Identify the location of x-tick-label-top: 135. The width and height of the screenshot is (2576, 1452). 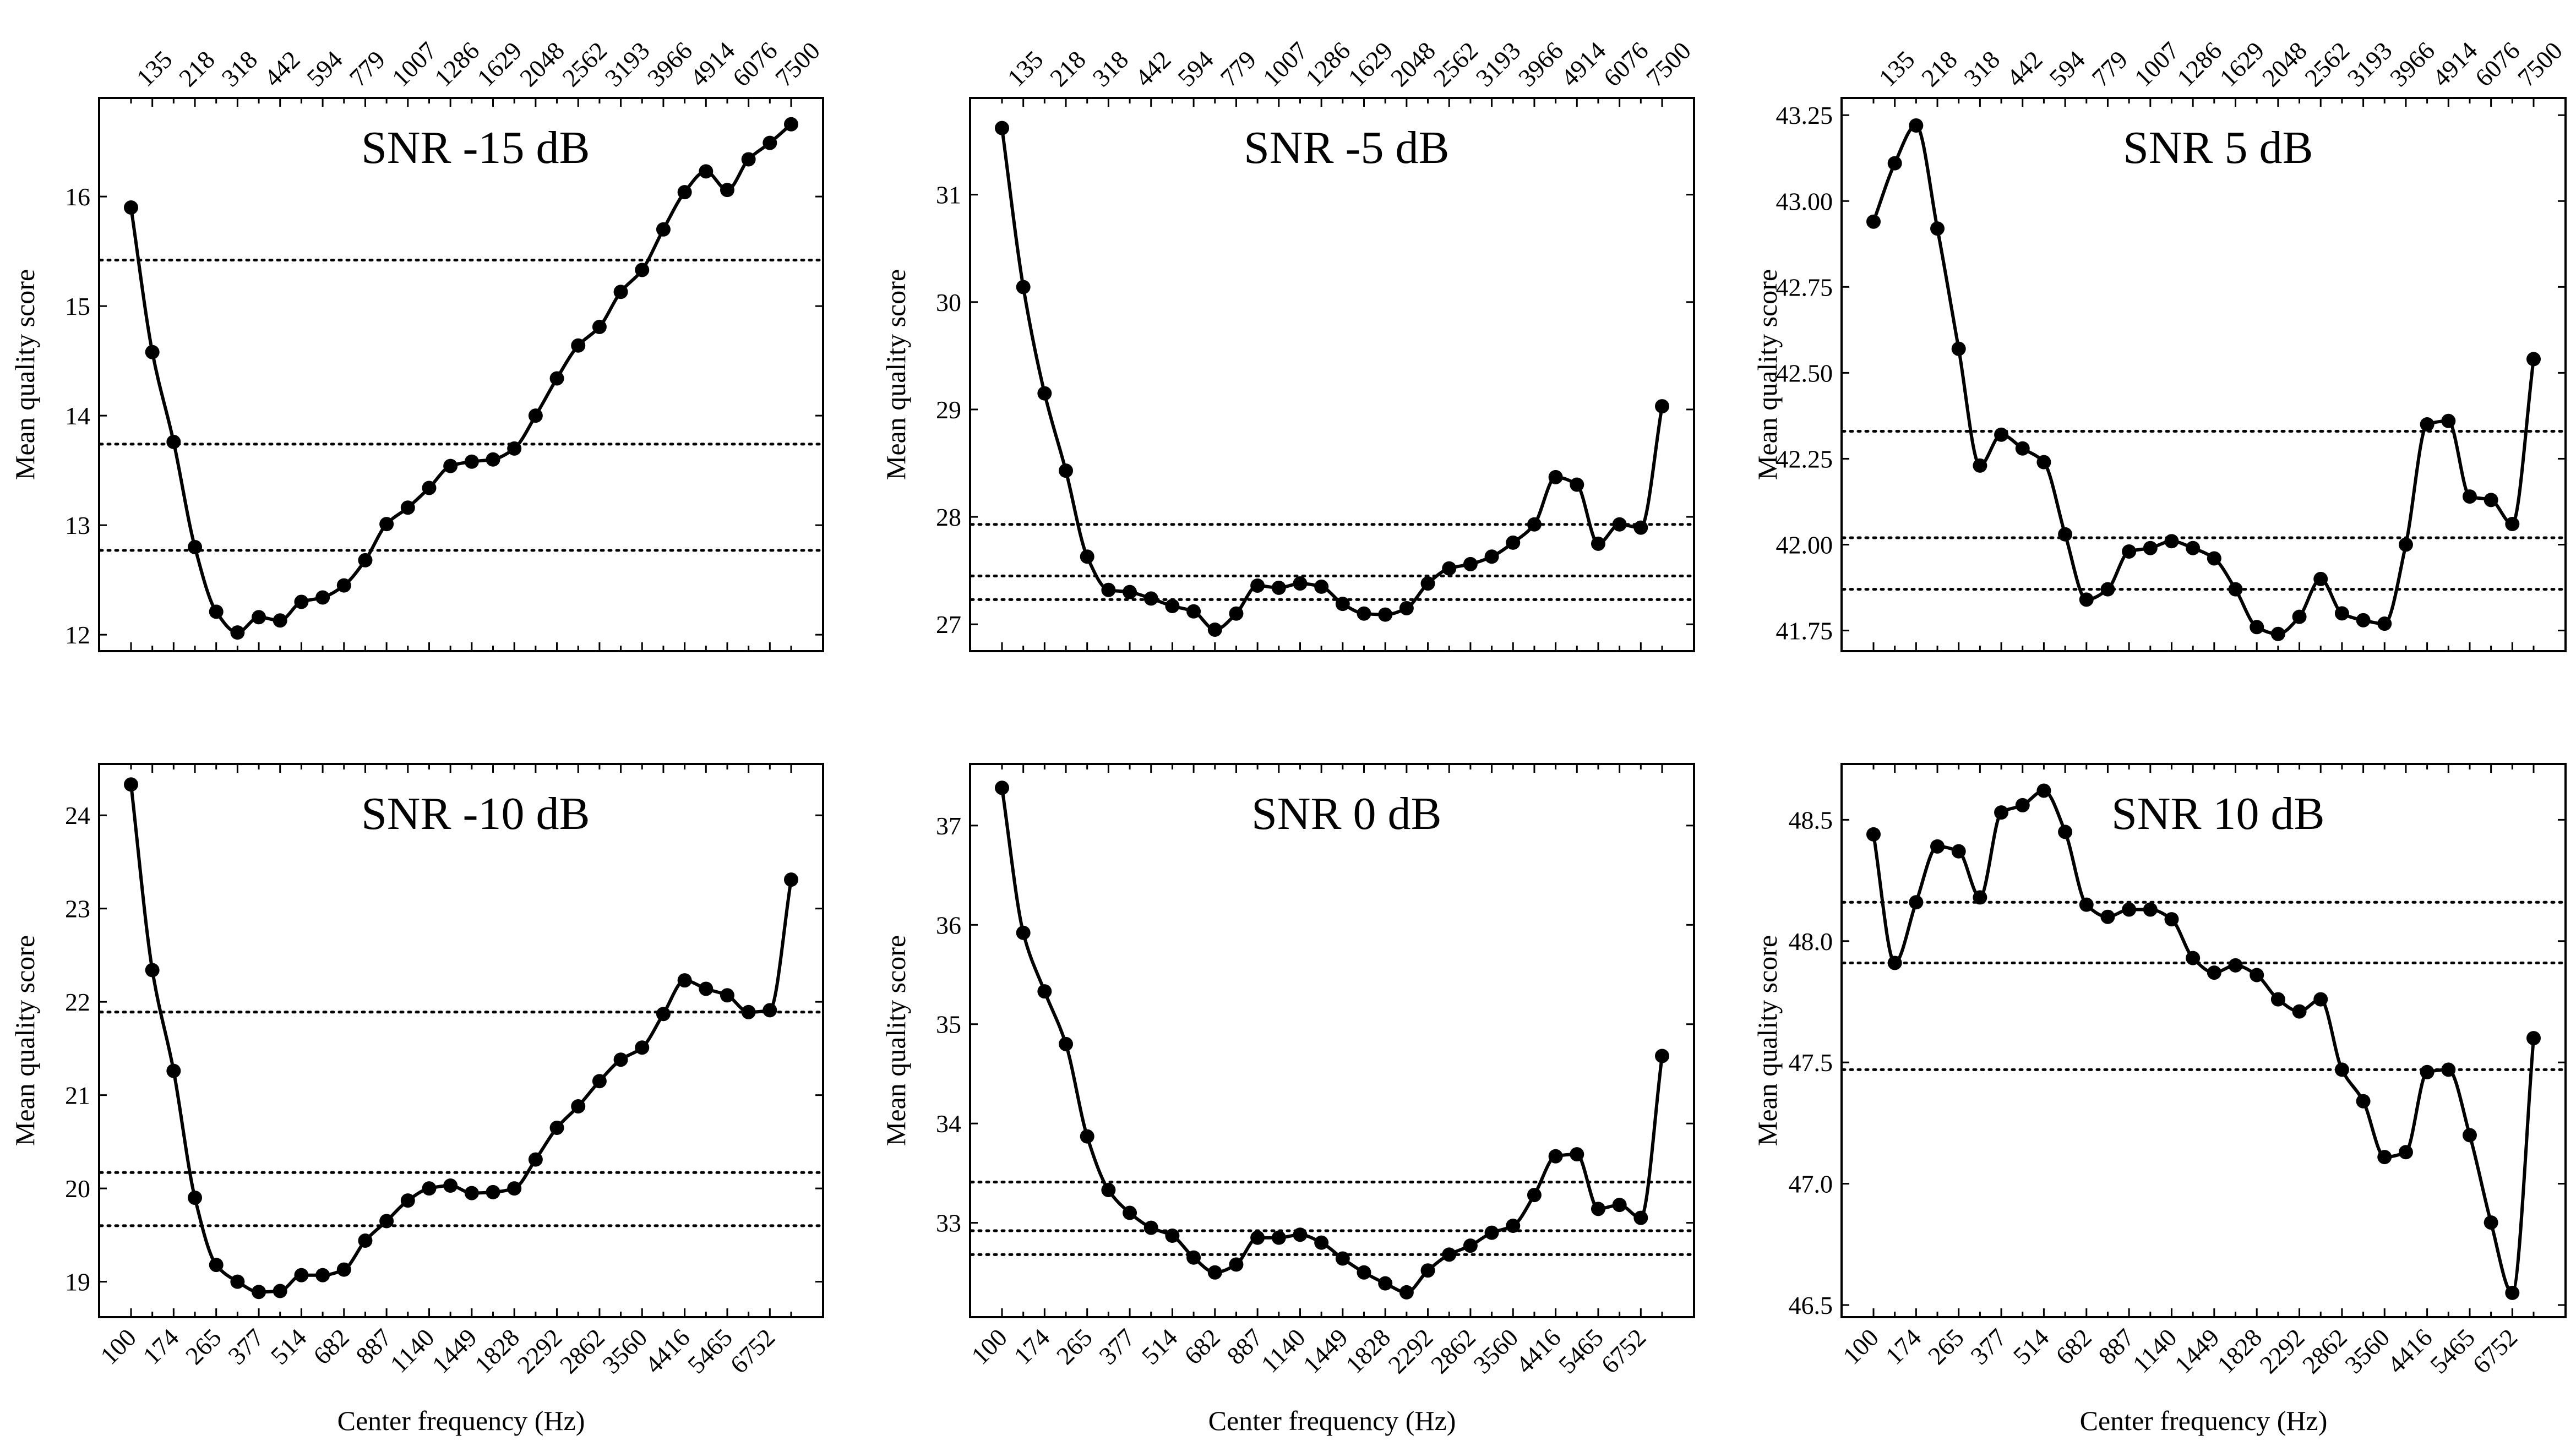
(1025, 68).